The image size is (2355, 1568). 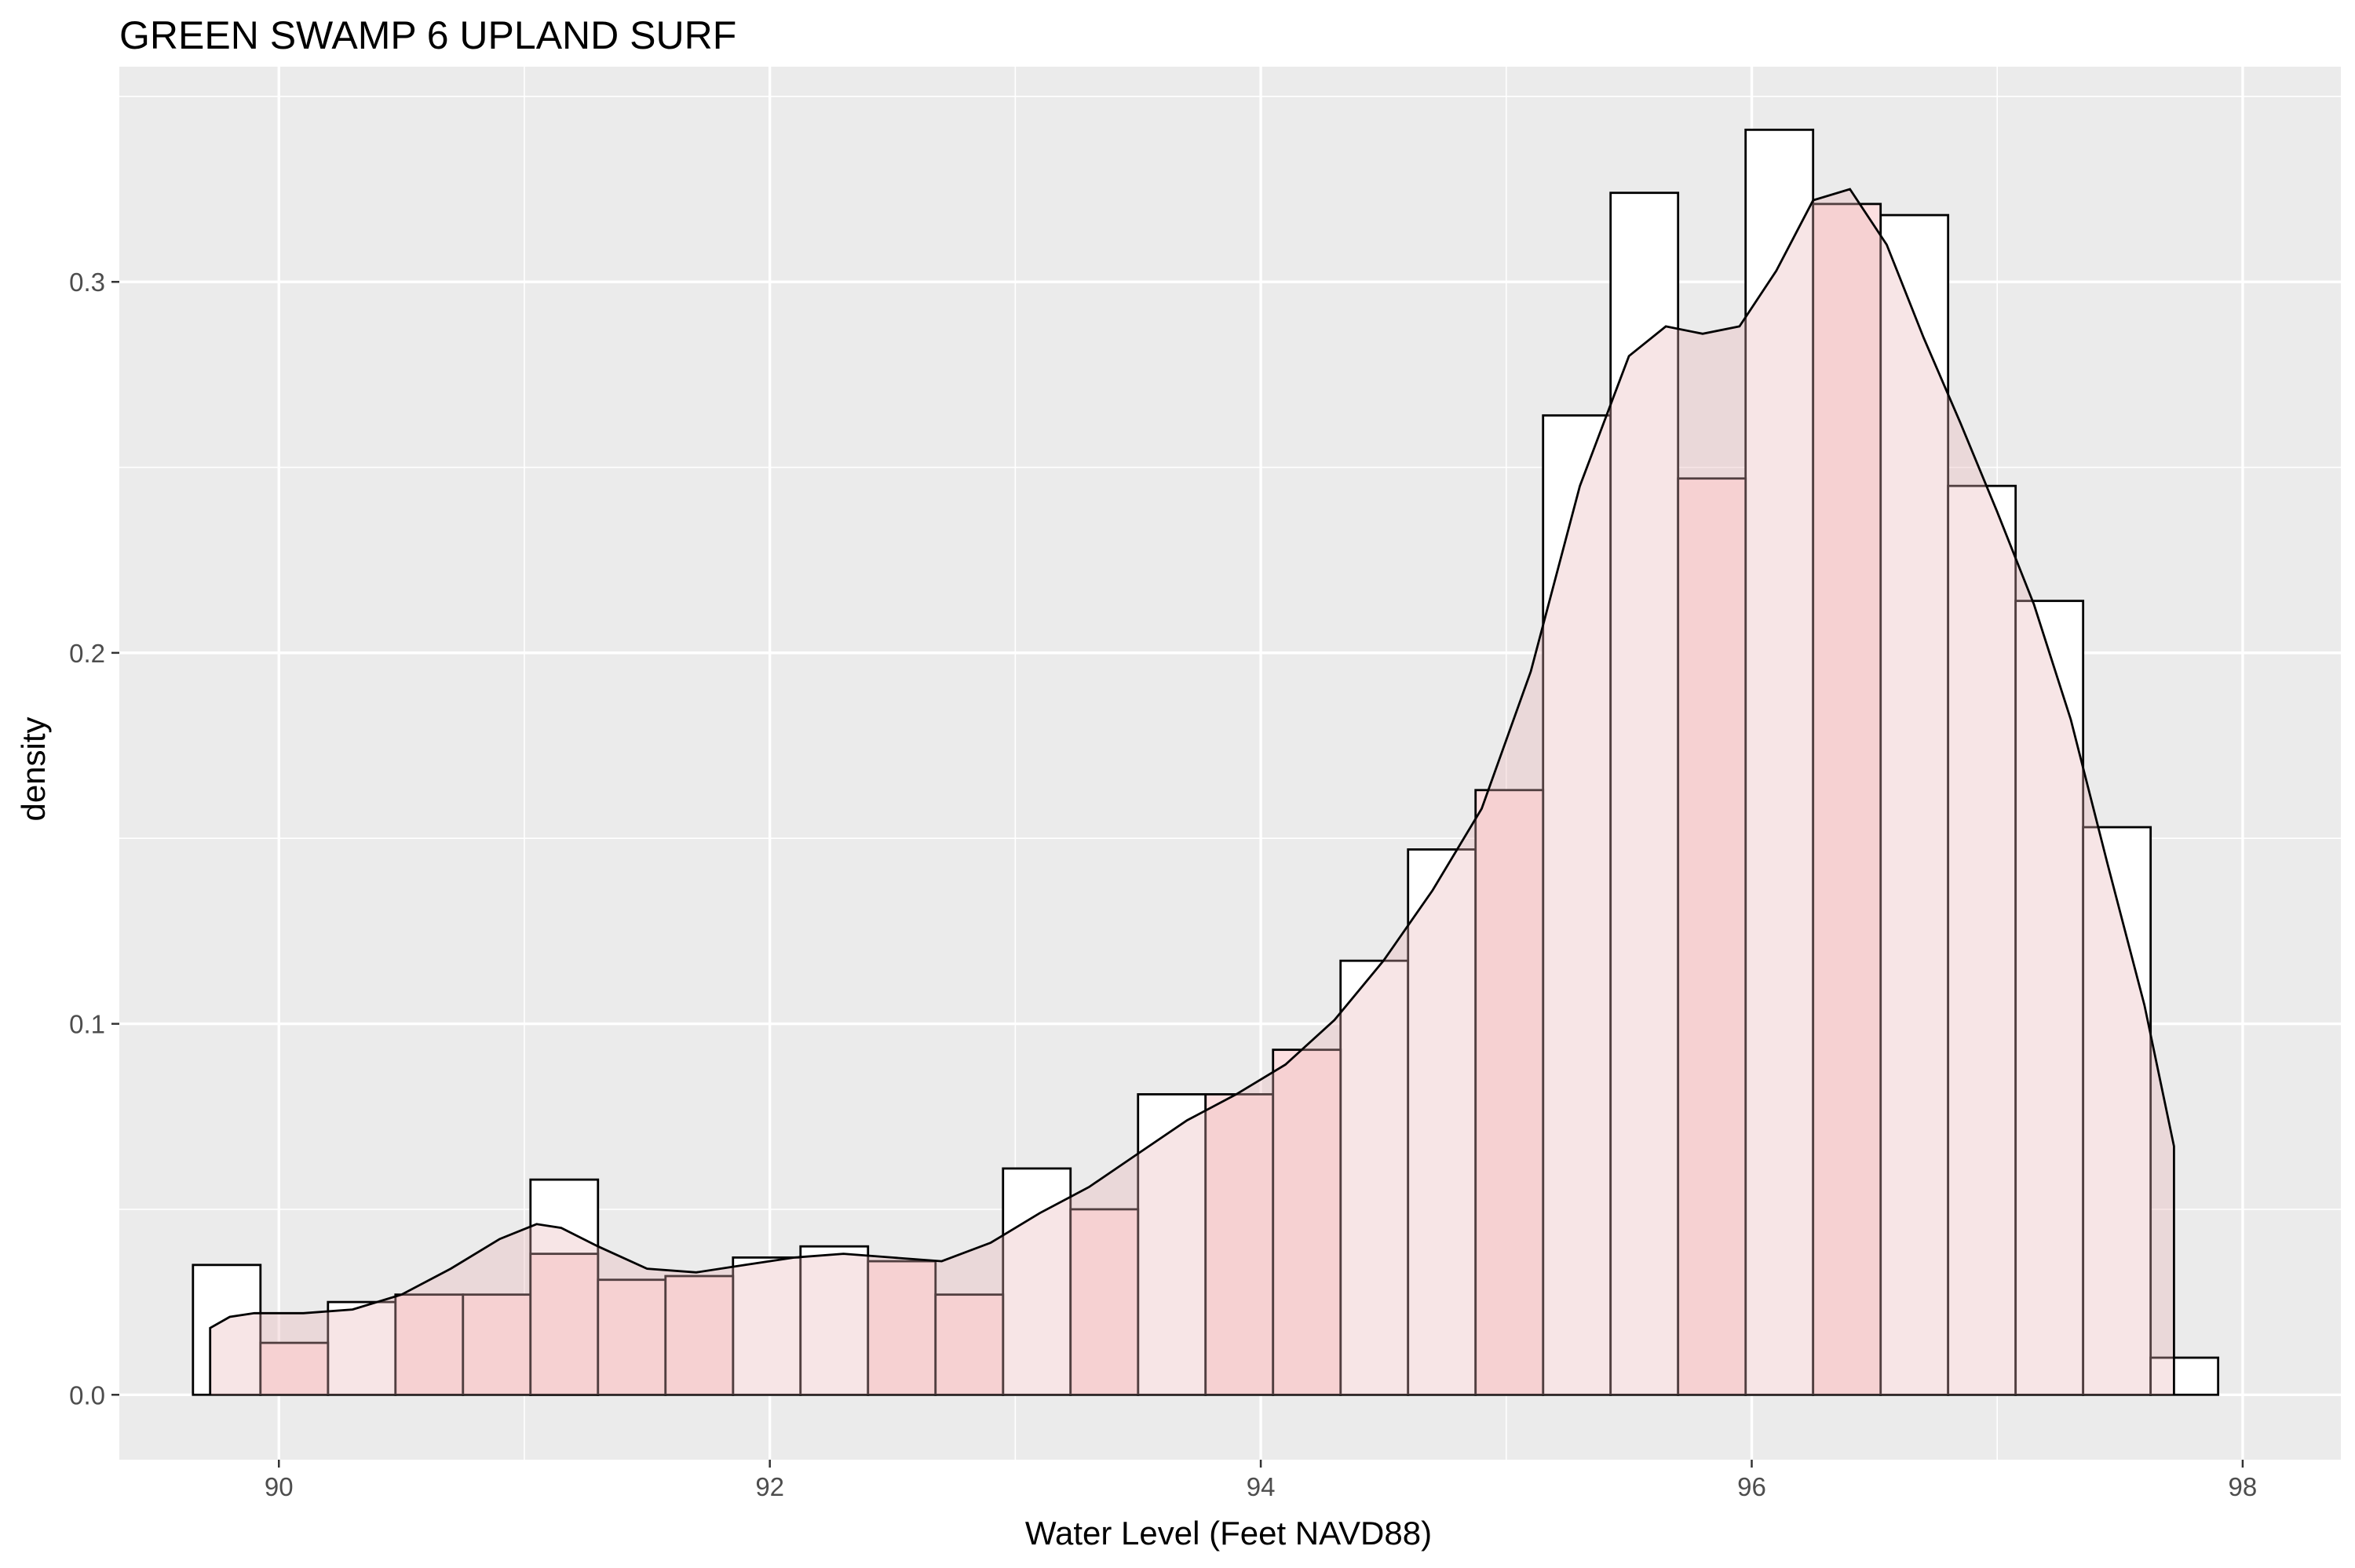 I want to click on y-tick-label: 0.1, so click(x=87, y=1024).